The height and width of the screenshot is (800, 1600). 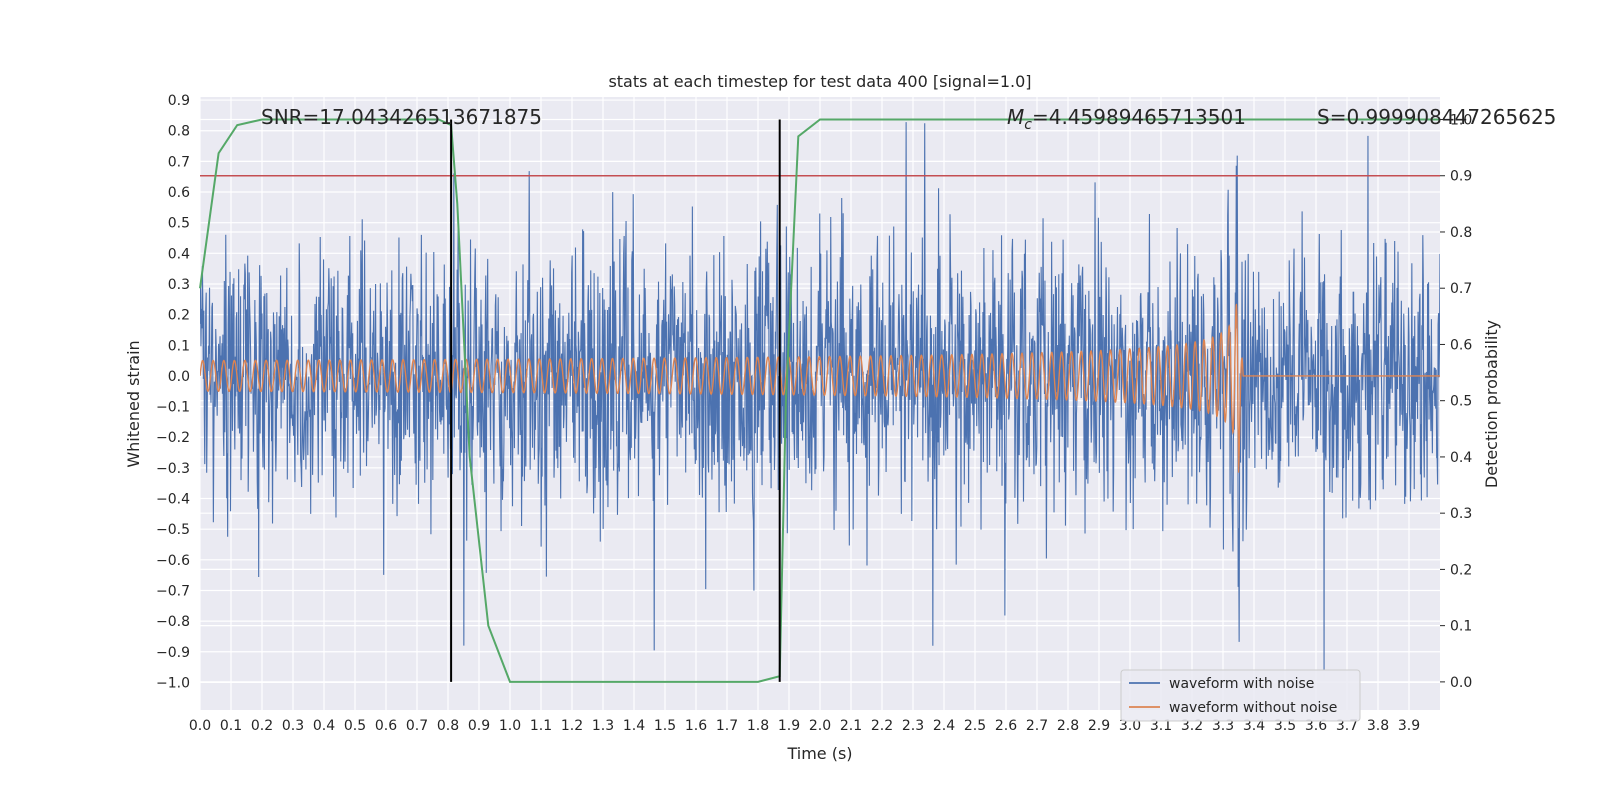 I want to click on y2-tick-label: 0.2, so click(x=1461, y=570).